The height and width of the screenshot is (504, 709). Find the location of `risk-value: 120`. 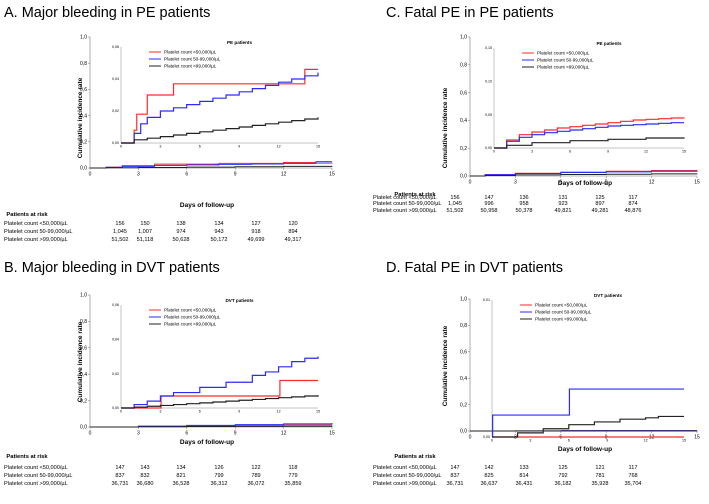

risk-value: 120 is located at coordinates (292, 224).